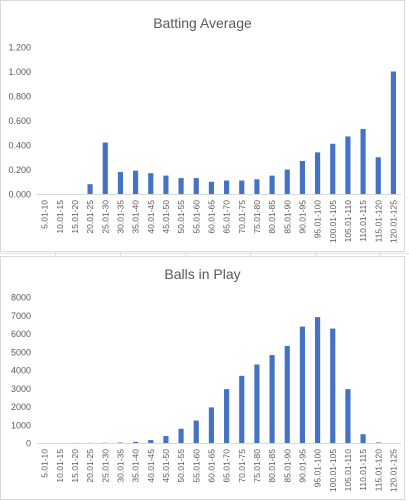 This screenshot has height=501, width=409. I want to click on x-tick-label: 5.01-10, so click(45, 463).